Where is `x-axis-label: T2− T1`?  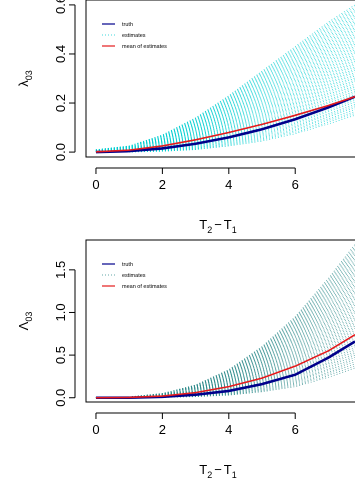
x-axis-label: T2− T1 is located at coordinates (218, 471).